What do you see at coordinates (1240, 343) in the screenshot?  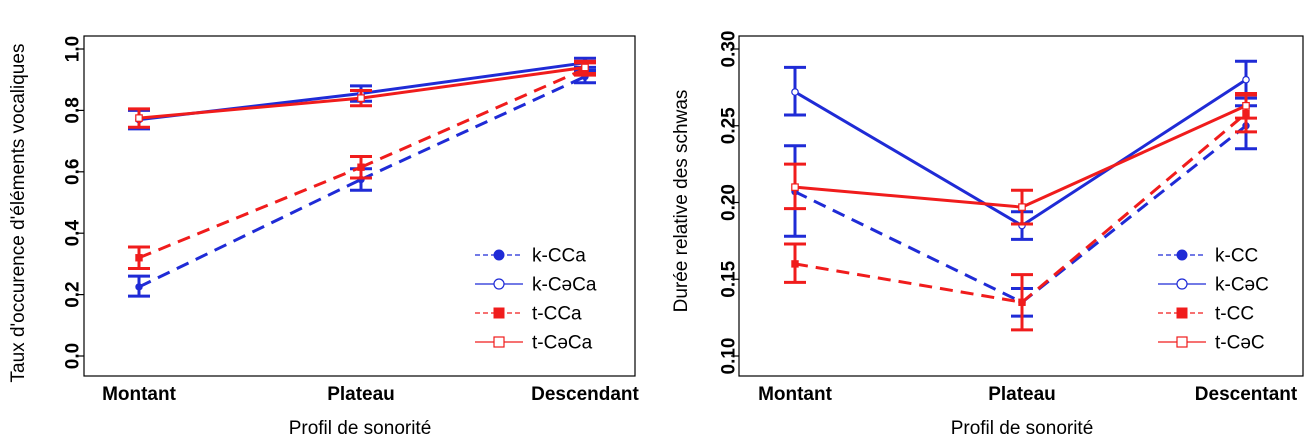 I see `legend-label: t-CəC` at bounding box center [1240, 343].